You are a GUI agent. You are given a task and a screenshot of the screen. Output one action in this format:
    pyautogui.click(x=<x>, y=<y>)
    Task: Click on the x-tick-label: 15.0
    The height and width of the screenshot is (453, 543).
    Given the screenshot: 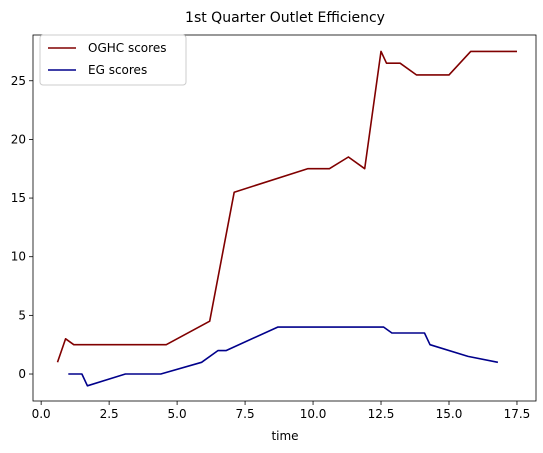 What is the action you would take?
    pyautogui.click(x=449, y=414)
    